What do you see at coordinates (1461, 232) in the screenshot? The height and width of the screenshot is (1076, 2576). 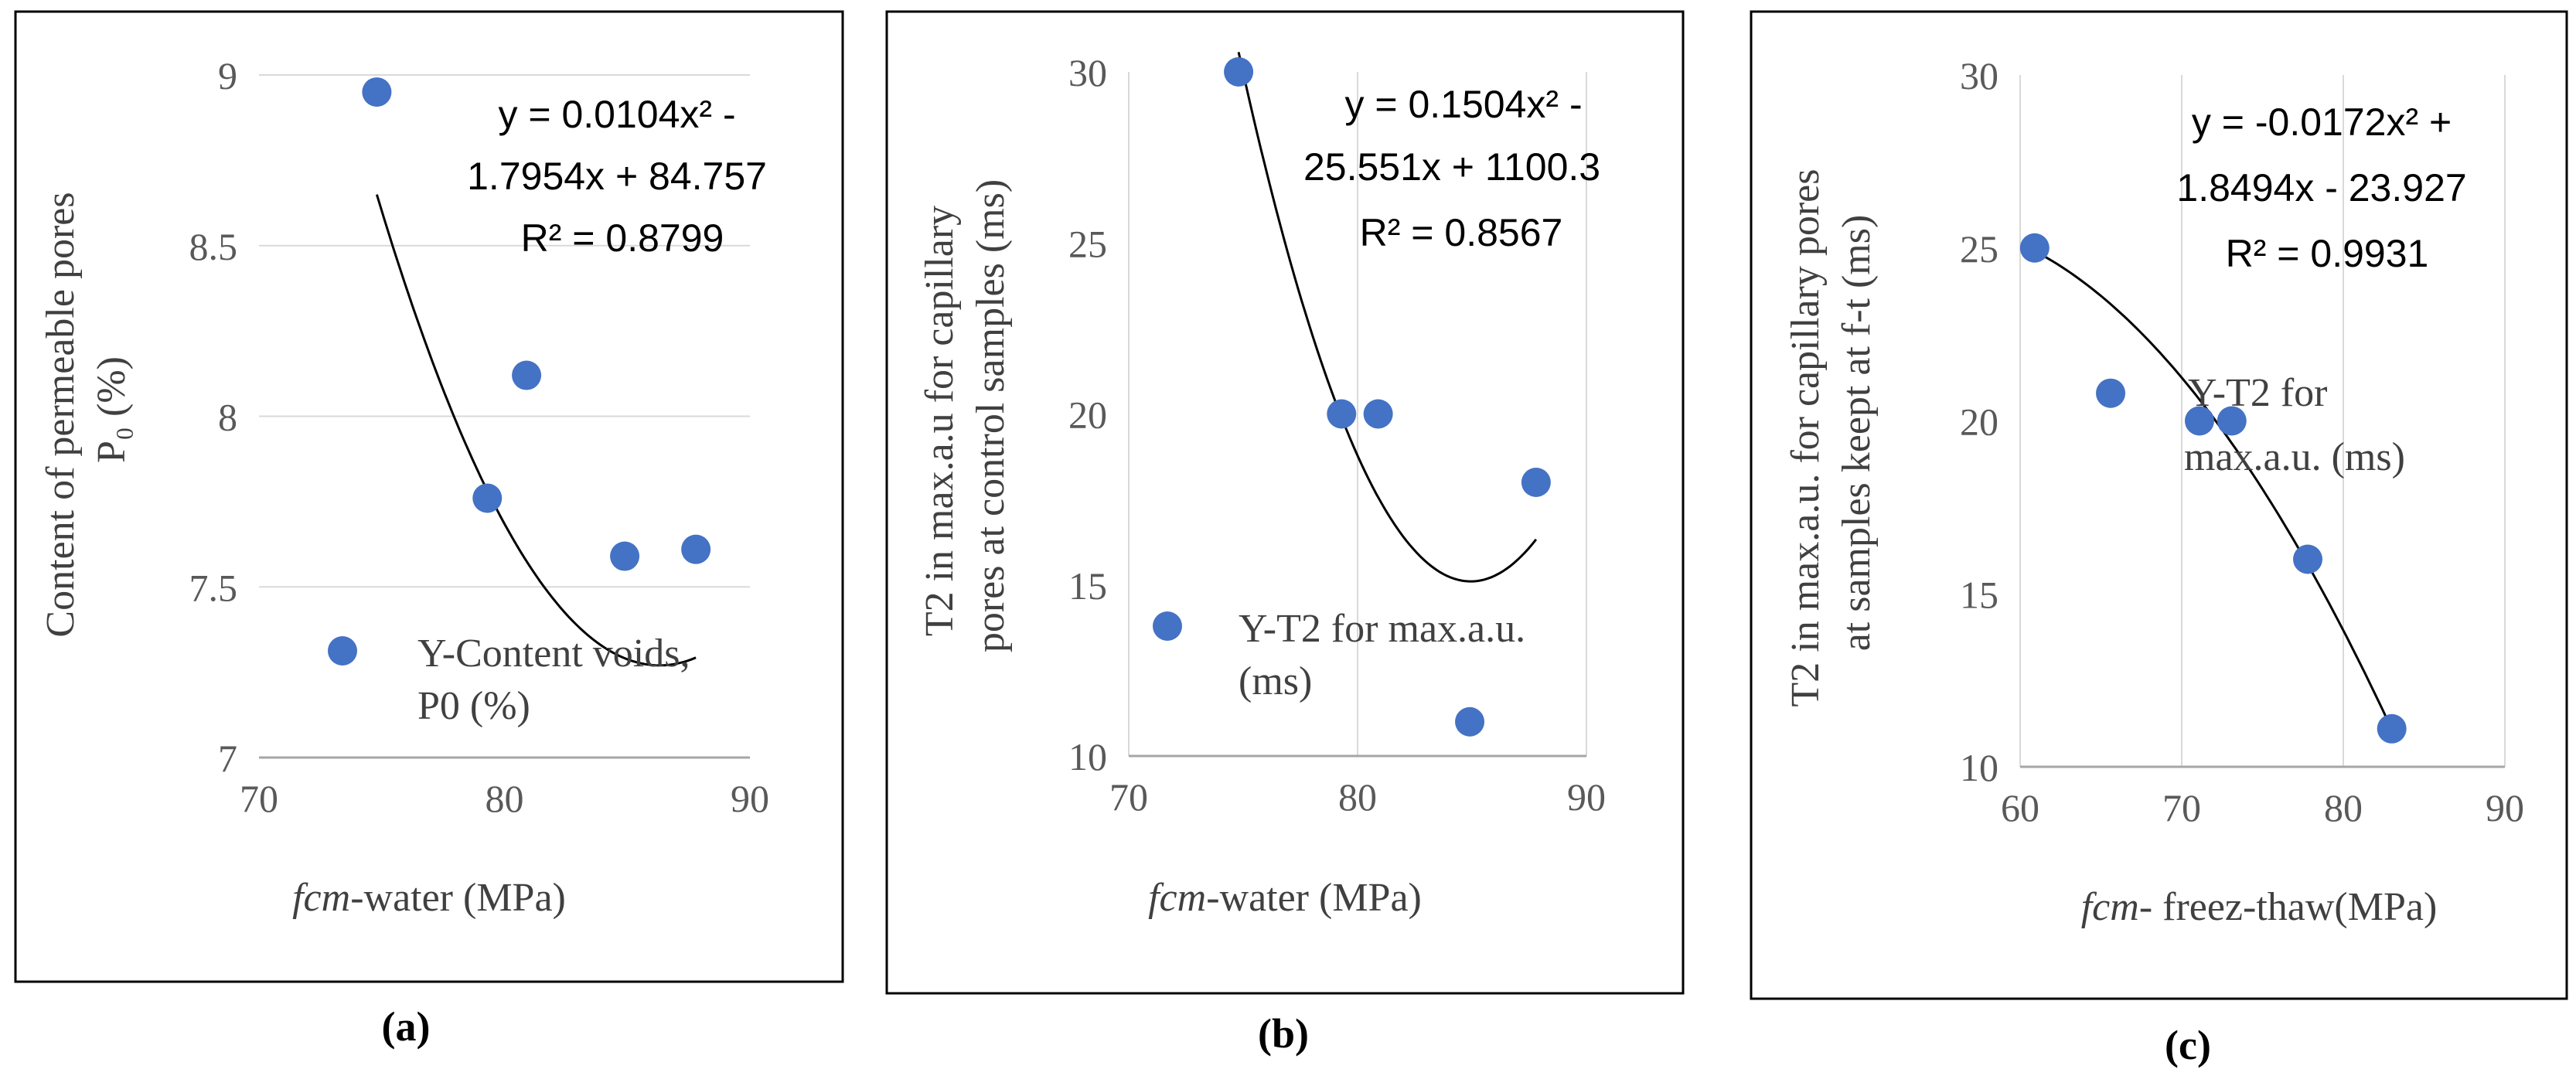 I see `panel-b-equation-line-3: R² = 0.8567` at bounding box center [1461, 232].